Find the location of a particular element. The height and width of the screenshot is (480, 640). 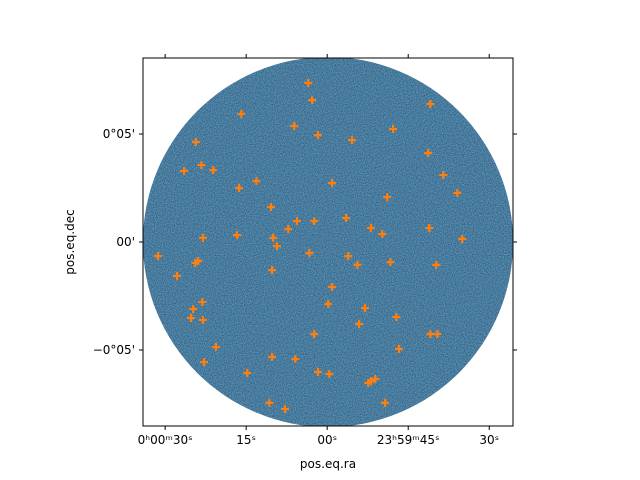

y-axis-label: pos.eq.dec is located at coordinates (70, 241).